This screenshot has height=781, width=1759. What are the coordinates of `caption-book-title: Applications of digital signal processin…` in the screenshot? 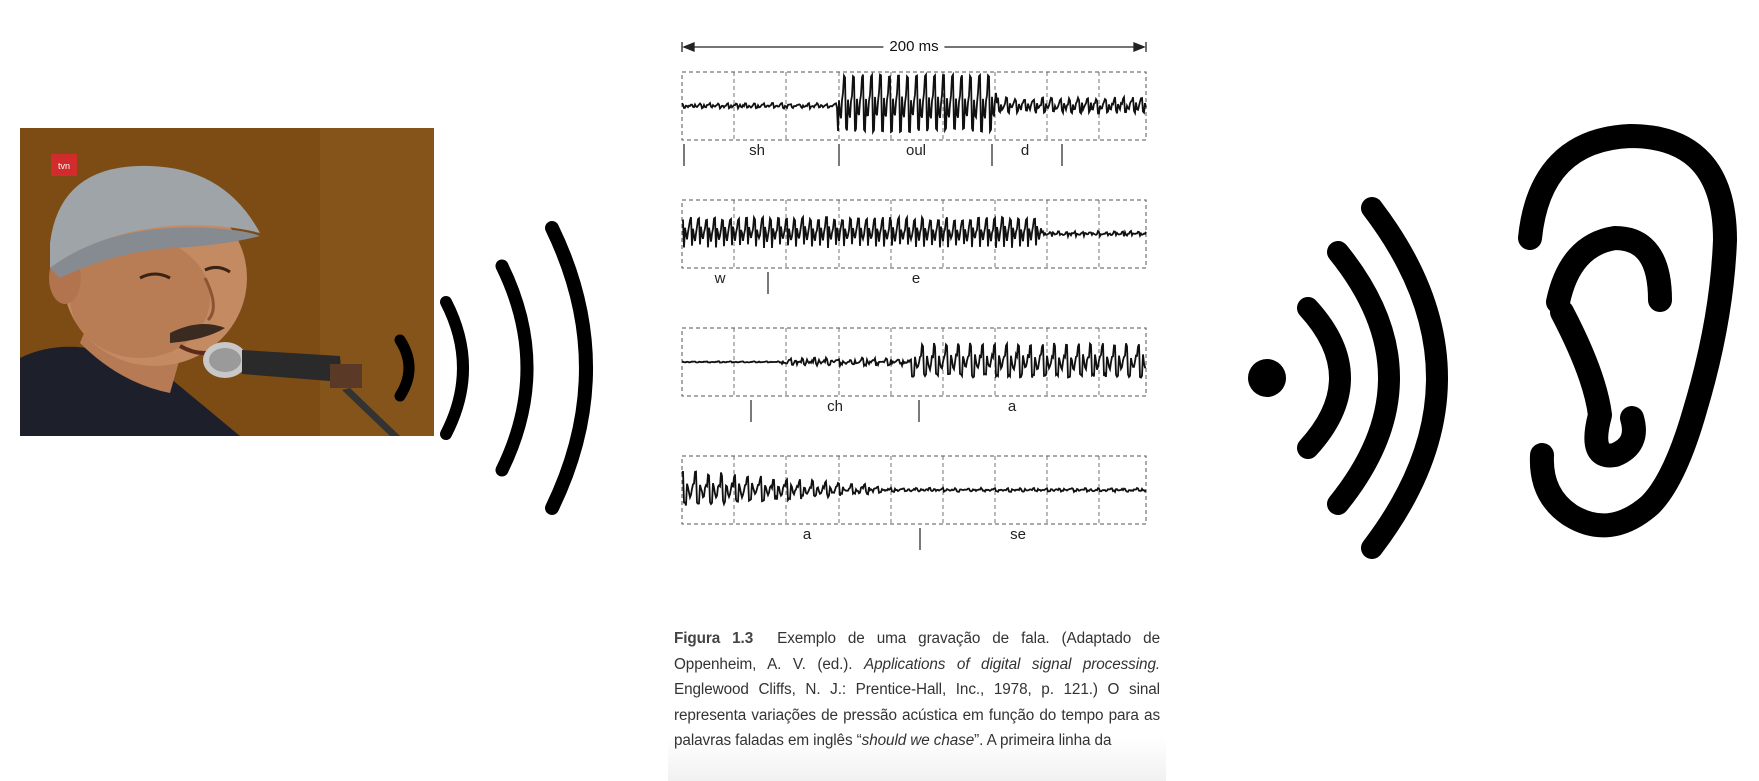 It's located at (1012, 664).